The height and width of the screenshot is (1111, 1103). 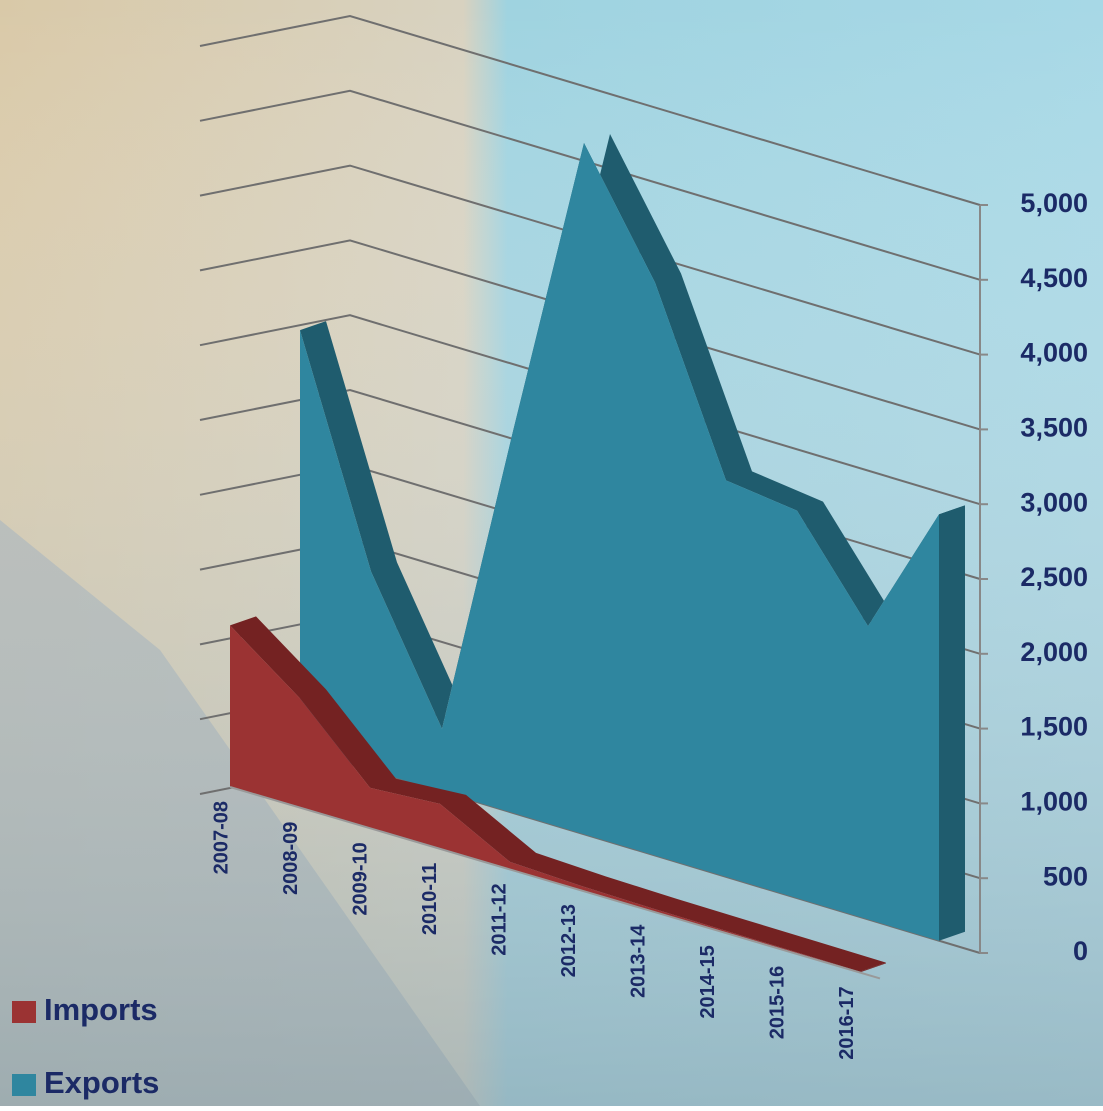 What do you see at coordinates (1054, 727) in the screenshot?
I see `y-tick-label: 1,500` at bounding box center [1054, 727].